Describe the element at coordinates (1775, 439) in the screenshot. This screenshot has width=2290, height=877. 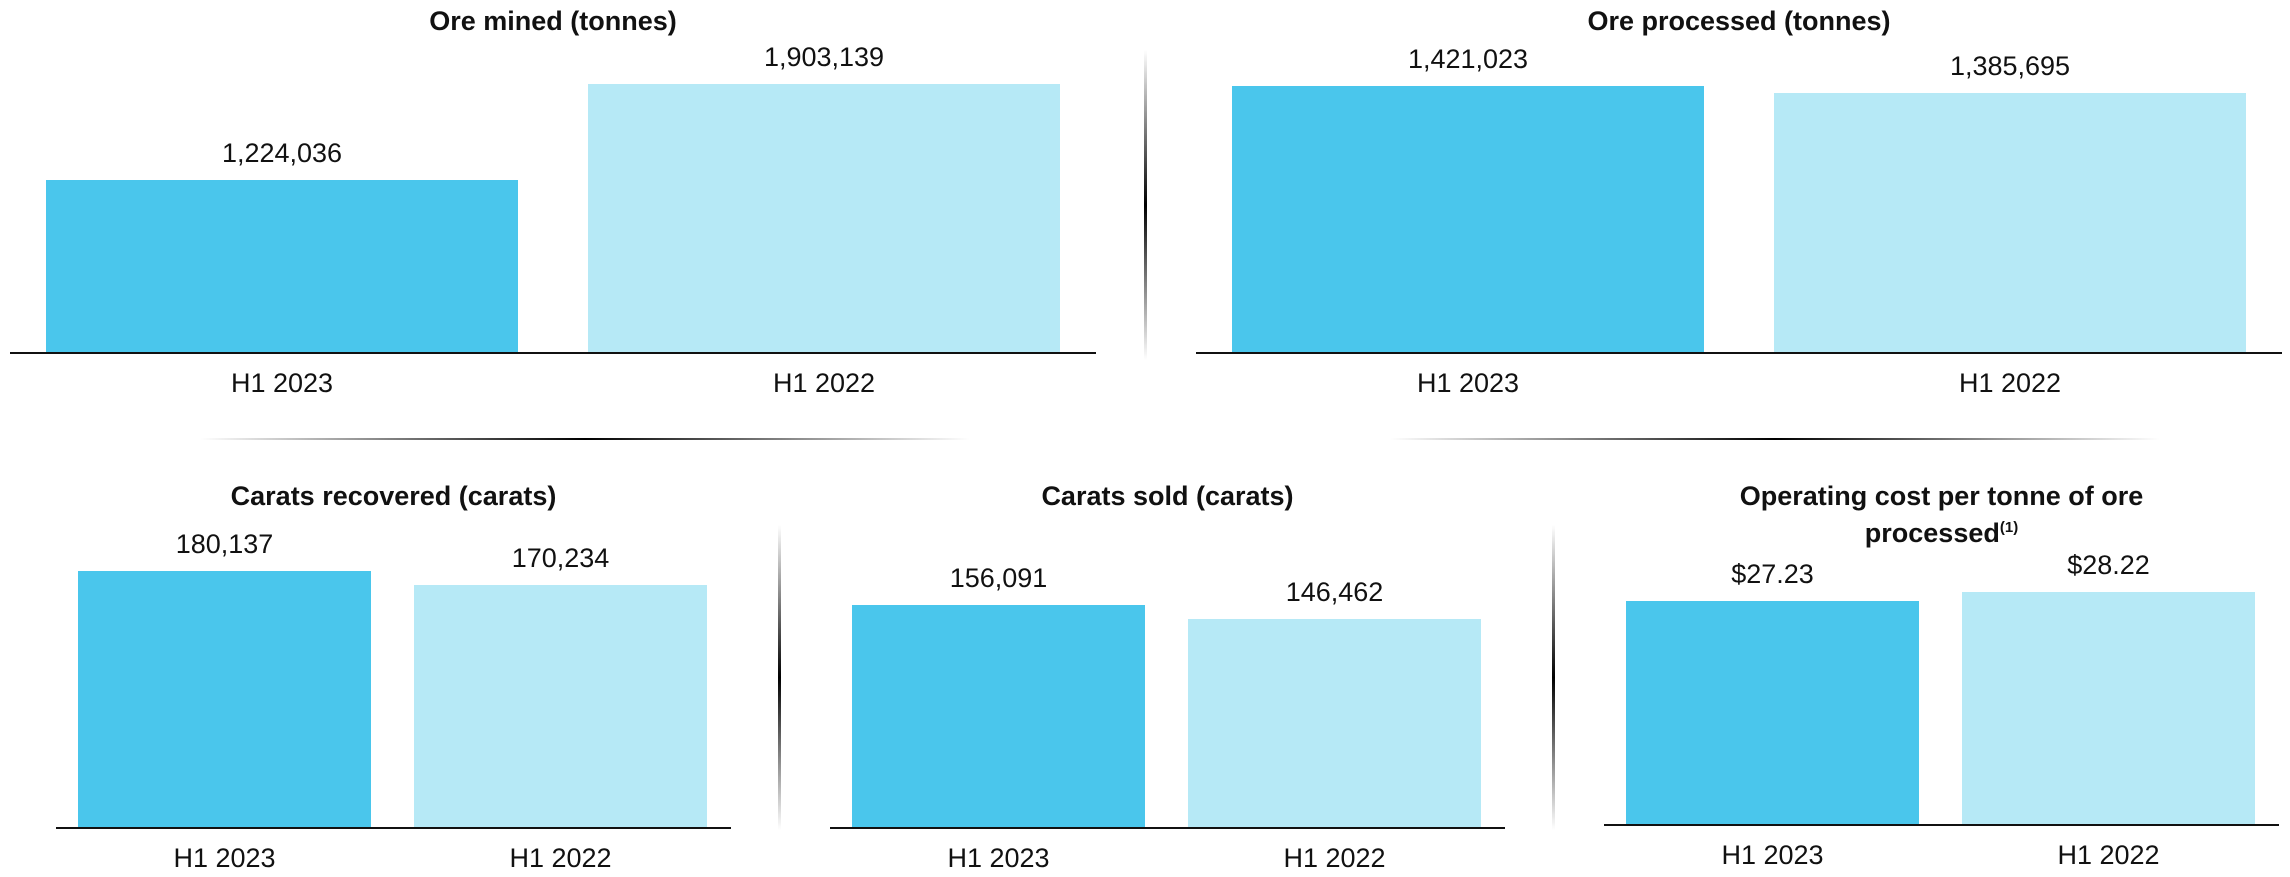
I see `separator-right` at that location.